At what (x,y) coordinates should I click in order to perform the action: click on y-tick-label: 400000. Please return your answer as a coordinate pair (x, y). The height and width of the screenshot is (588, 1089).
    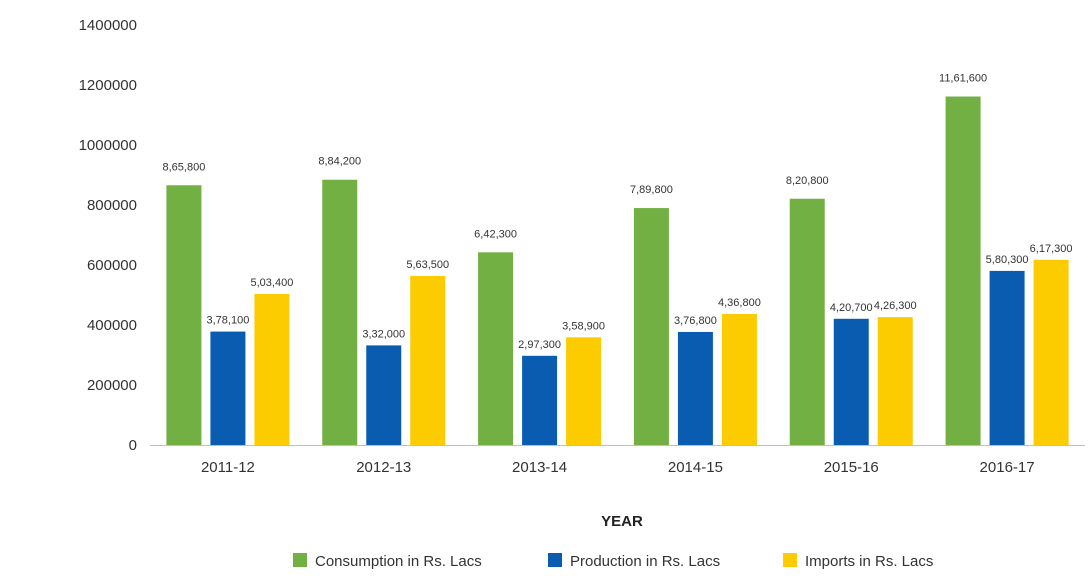
    Looking at the image, I should click on (112, 325).